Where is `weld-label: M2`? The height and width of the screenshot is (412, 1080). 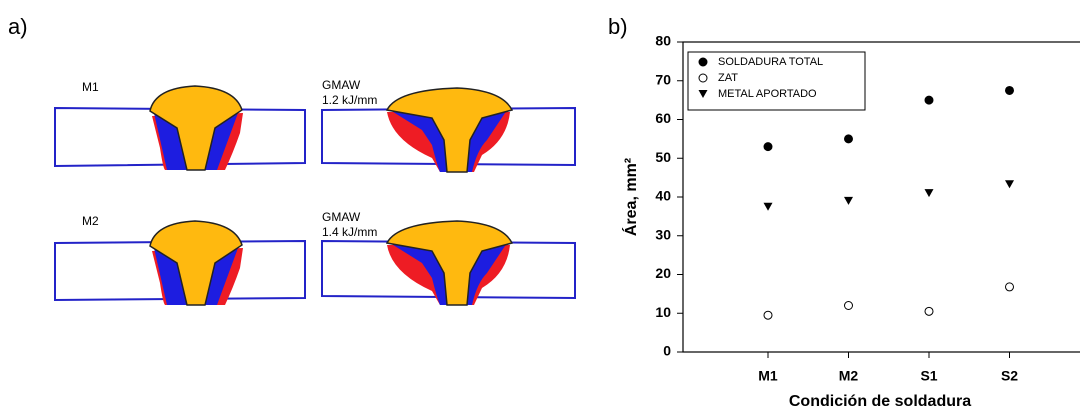
weld-label: M2 is located at coordinates (90, 221).